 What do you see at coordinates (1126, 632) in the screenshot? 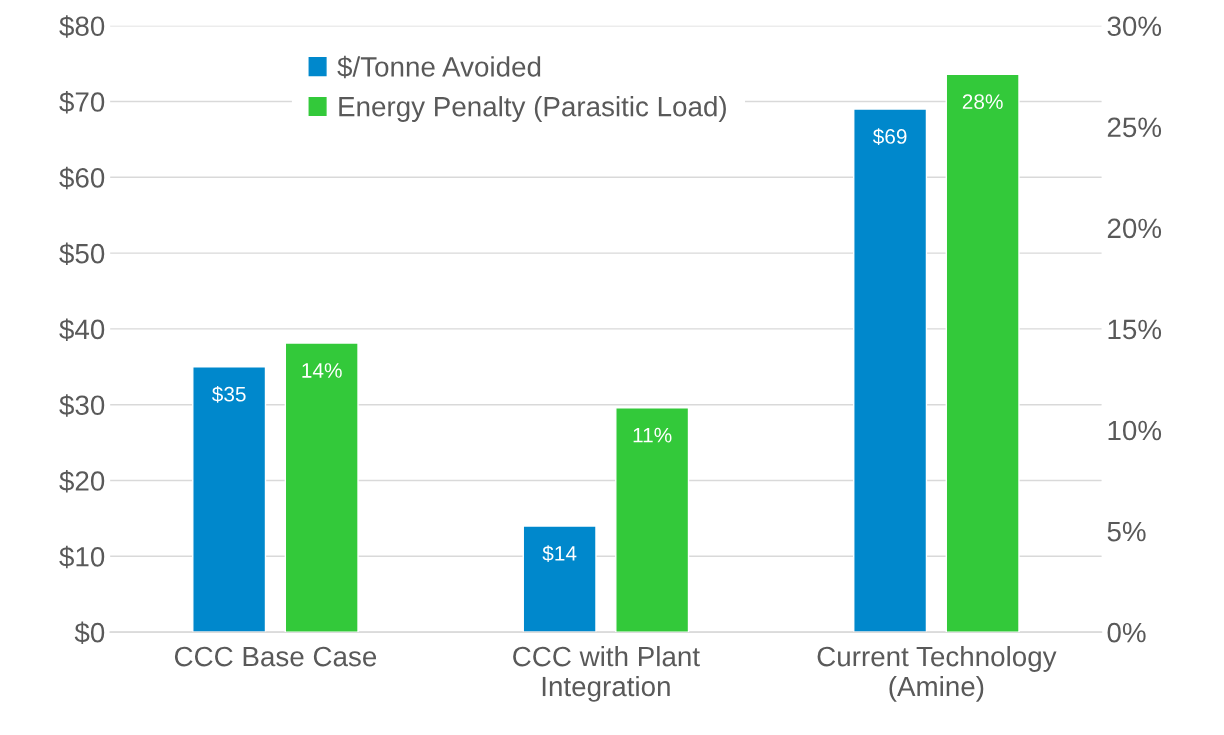
I see `y2-tick-label: 0%` at bounding box center [1126, 632].